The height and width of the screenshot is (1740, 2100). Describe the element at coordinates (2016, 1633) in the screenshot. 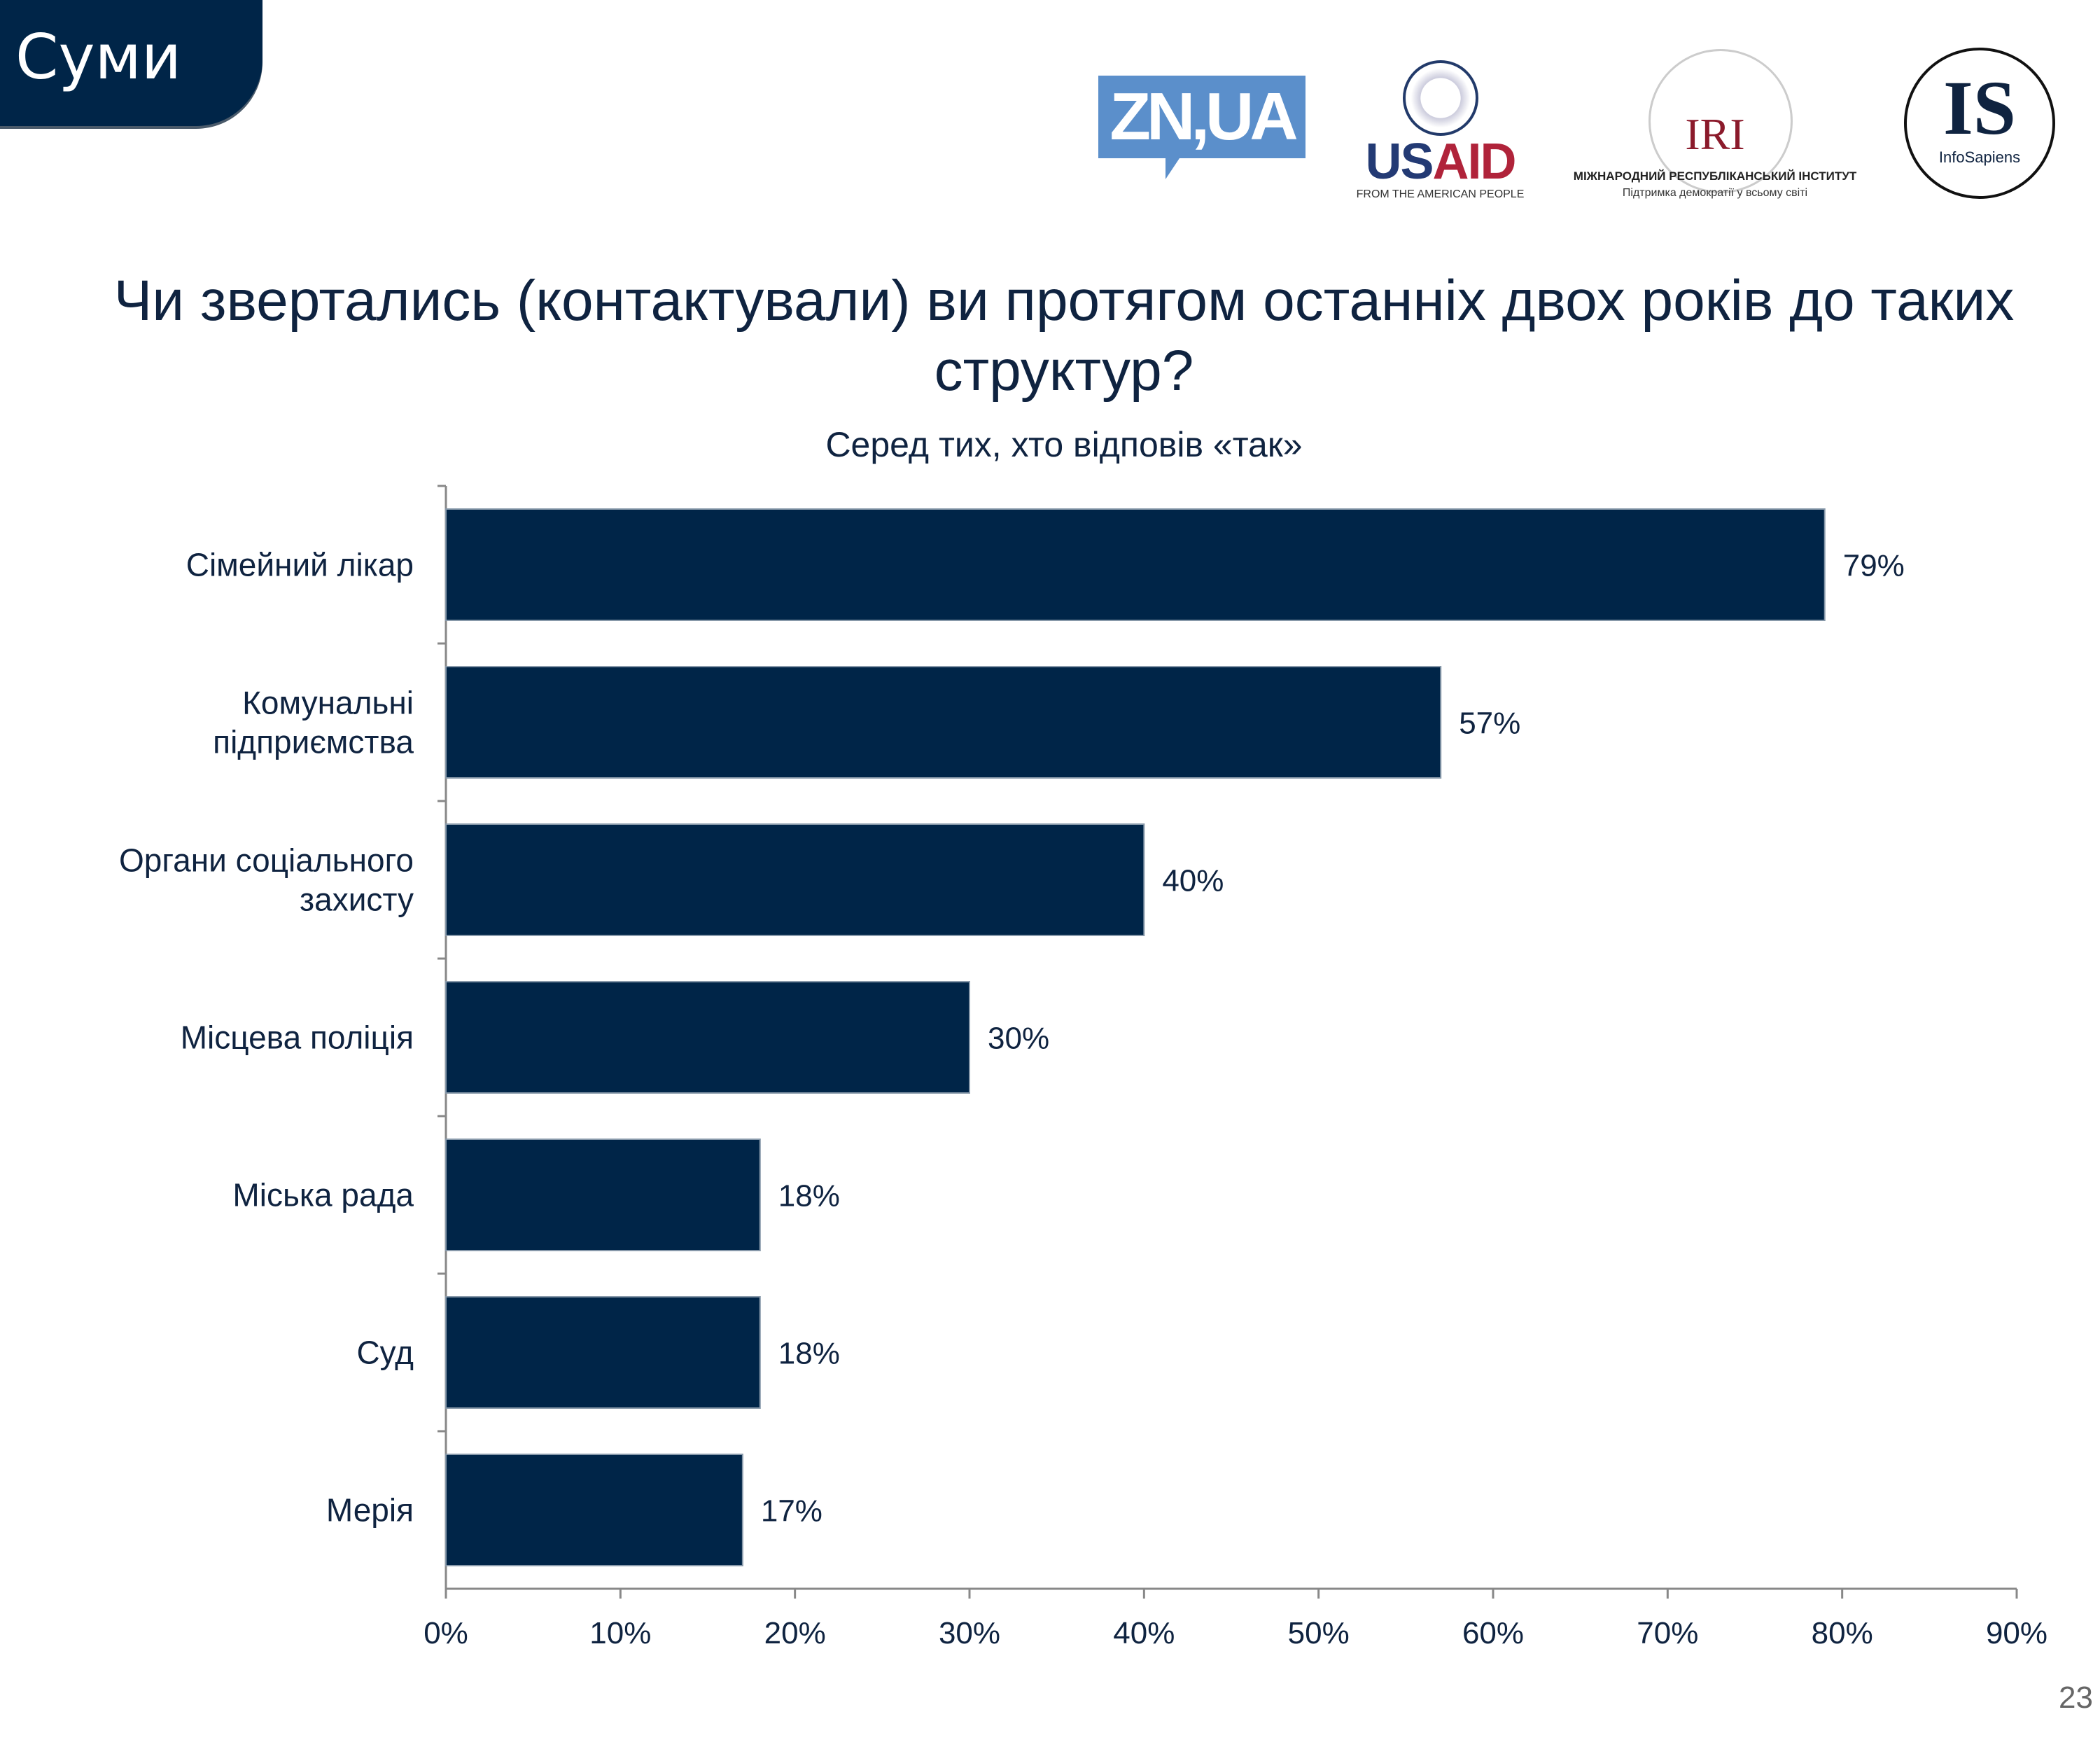

I see `x-tick-label: 90%` at that location.